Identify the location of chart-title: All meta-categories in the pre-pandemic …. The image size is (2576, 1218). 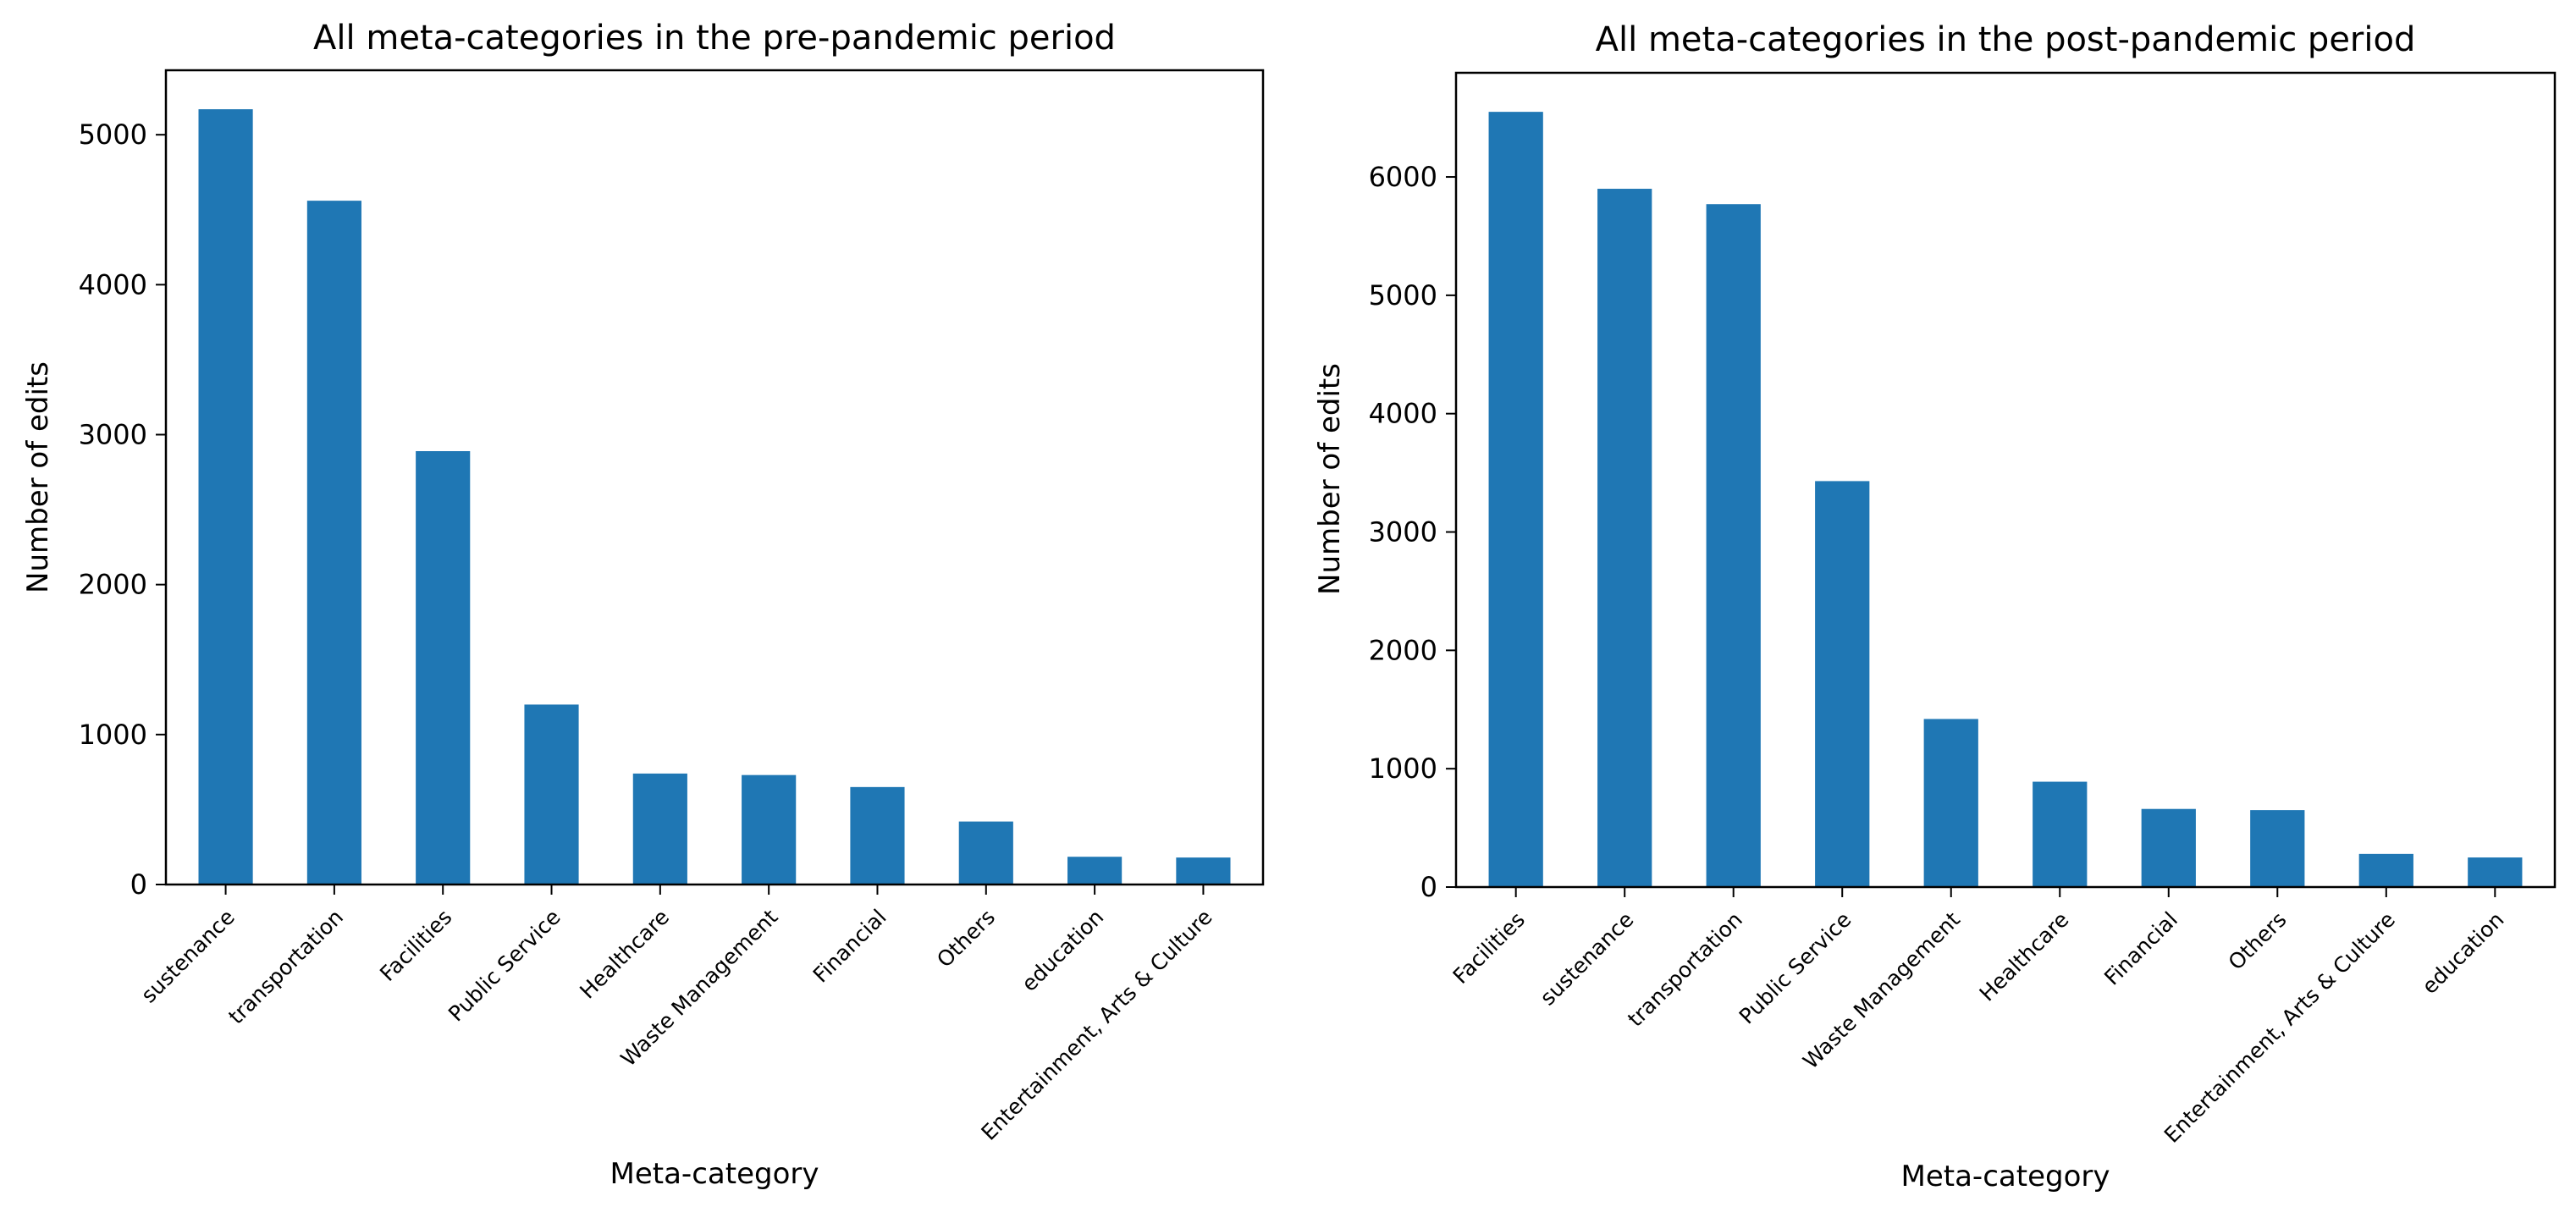
(714, 38).